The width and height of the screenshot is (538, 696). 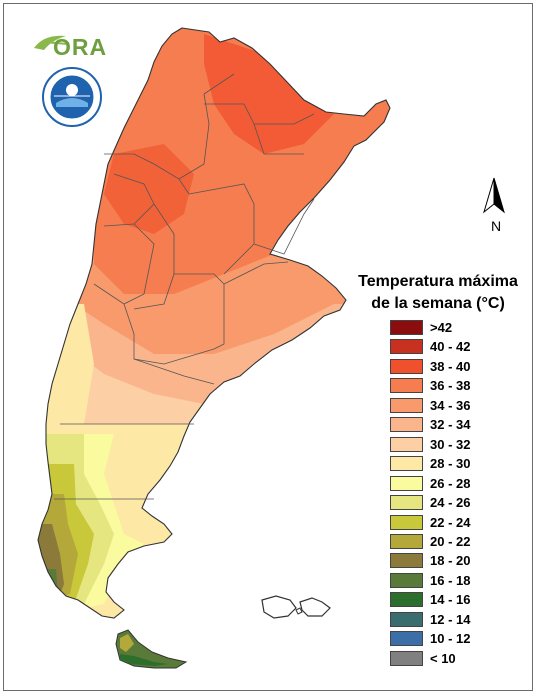 I want to click on legend-label: 20 - 22, so click(x=450, y=541).